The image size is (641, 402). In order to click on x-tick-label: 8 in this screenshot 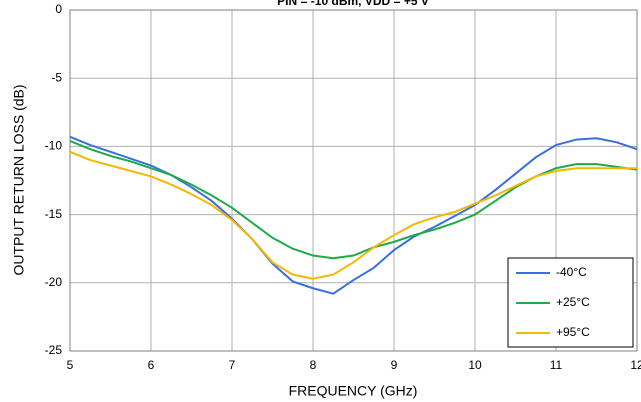, I will do `click(313, 365)`.